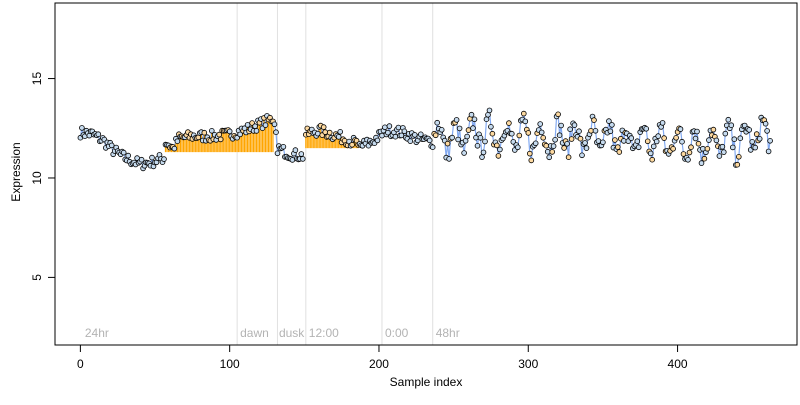 The image size is (800, 405). Describe the element at coordinates (292, 333) in the screenshot. I see `annotation-2: dusk` at that location.